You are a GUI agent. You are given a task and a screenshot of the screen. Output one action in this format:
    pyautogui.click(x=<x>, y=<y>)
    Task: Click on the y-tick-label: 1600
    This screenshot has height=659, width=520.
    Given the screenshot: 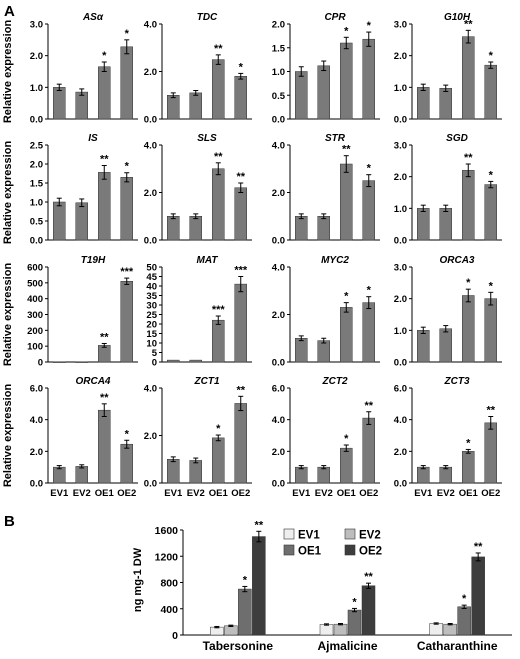 What is the action you would take?
    pyautogui.click(x=167, y=531)
    